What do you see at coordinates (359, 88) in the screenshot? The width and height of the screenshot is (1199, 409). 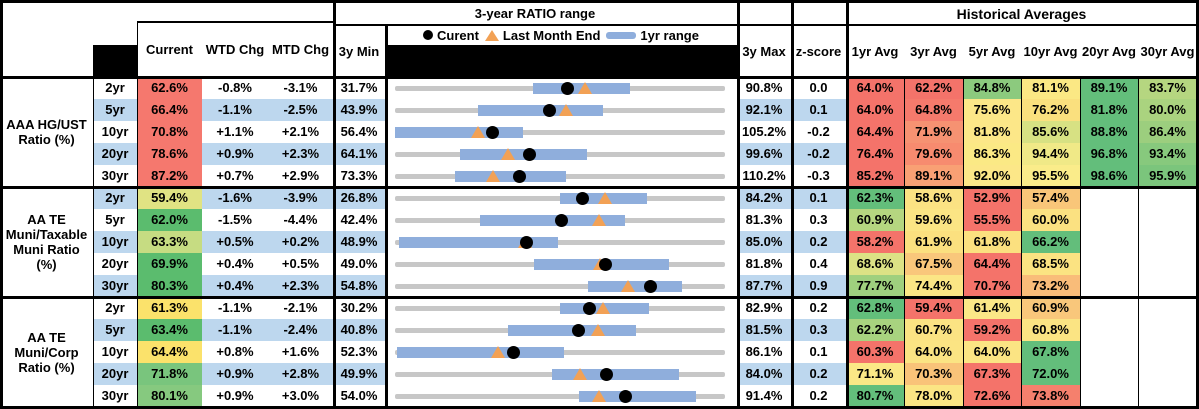 I see `cell-min3y: 31.7%` at bounding box center [359, 88].